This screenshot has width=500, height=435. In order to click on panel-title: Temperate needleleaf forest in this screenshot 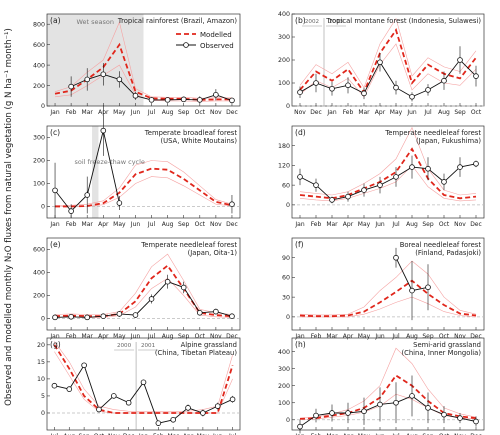, I will do `click(432, 133)`.